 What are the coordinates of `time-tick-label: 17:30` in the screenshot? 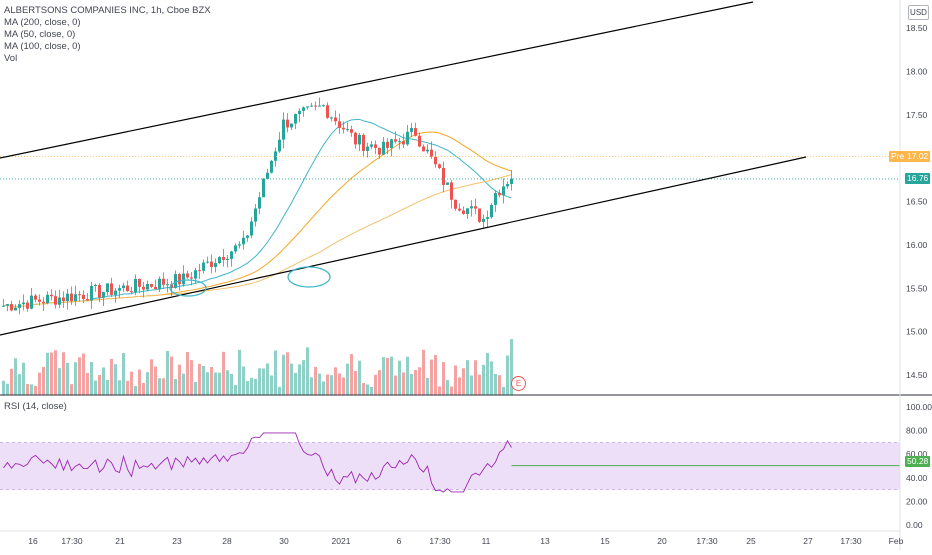 It's located at (440, 541).